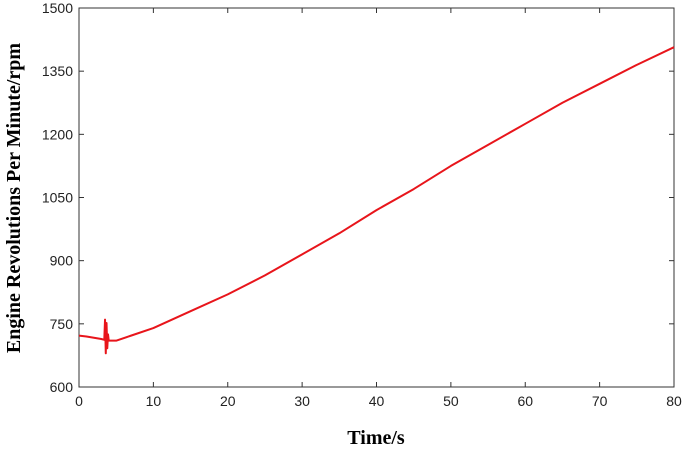 The image size is (685, 452). Describe the element at coordinates (14, 198) in the screenshot. I see `y-axis-title: Engine Revolutions Per Minute/rpm` at that location.